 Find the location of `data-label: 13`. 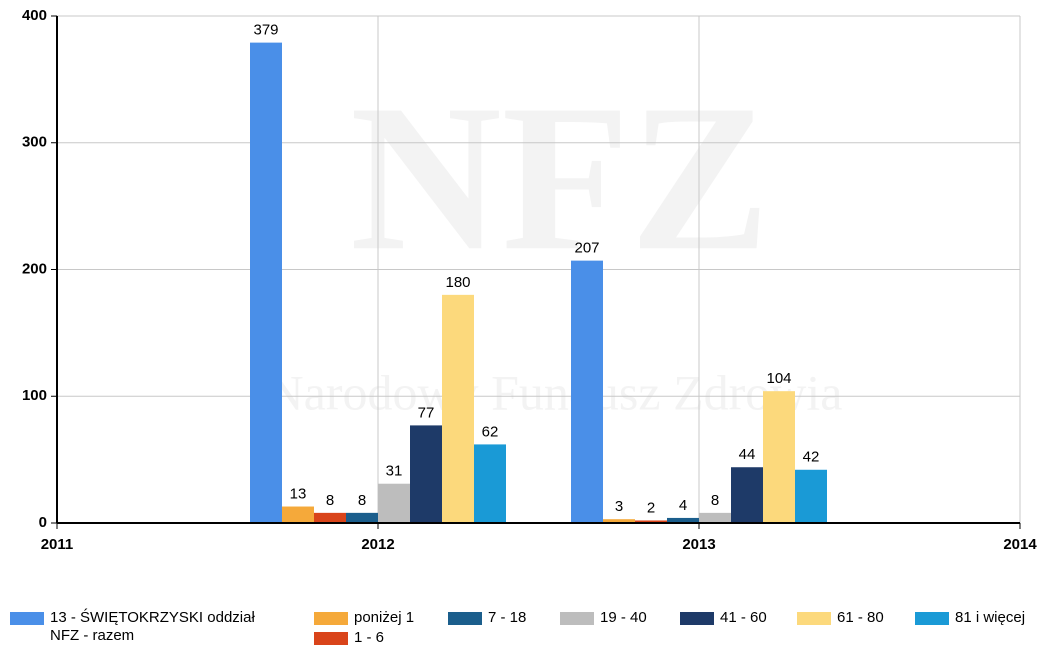

data-label: 13 is located at coordinates (298, 493).